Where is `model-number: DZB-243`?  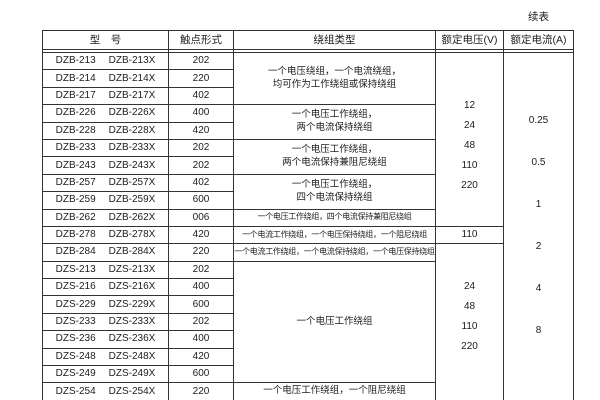 model-number: DZB-243 is located at coordinates (75, 165).